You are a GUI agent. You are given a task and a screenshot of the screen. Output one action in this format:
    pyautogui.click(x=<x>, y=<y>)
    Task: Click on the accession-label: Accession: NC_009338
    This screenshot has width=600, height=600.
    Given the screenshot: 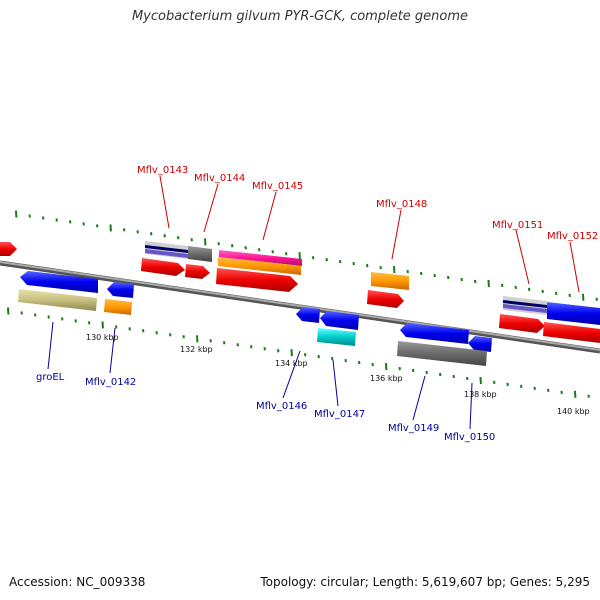 What is the action you would take?
    pyautogui.click(x=77, y=582)
    